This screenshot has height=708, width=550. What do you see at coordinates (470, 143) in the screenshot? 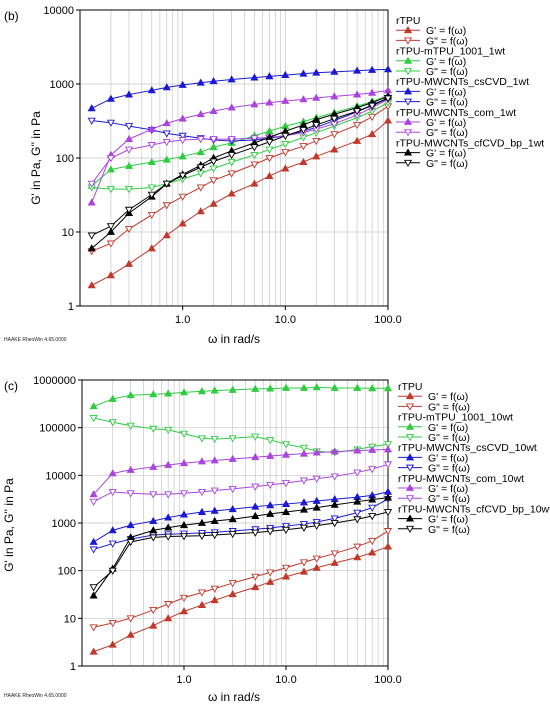
I see `legend-group-title: rTPU-MWCNTs_cfCVD_bp_1wt` at bounding box center [470, 143].